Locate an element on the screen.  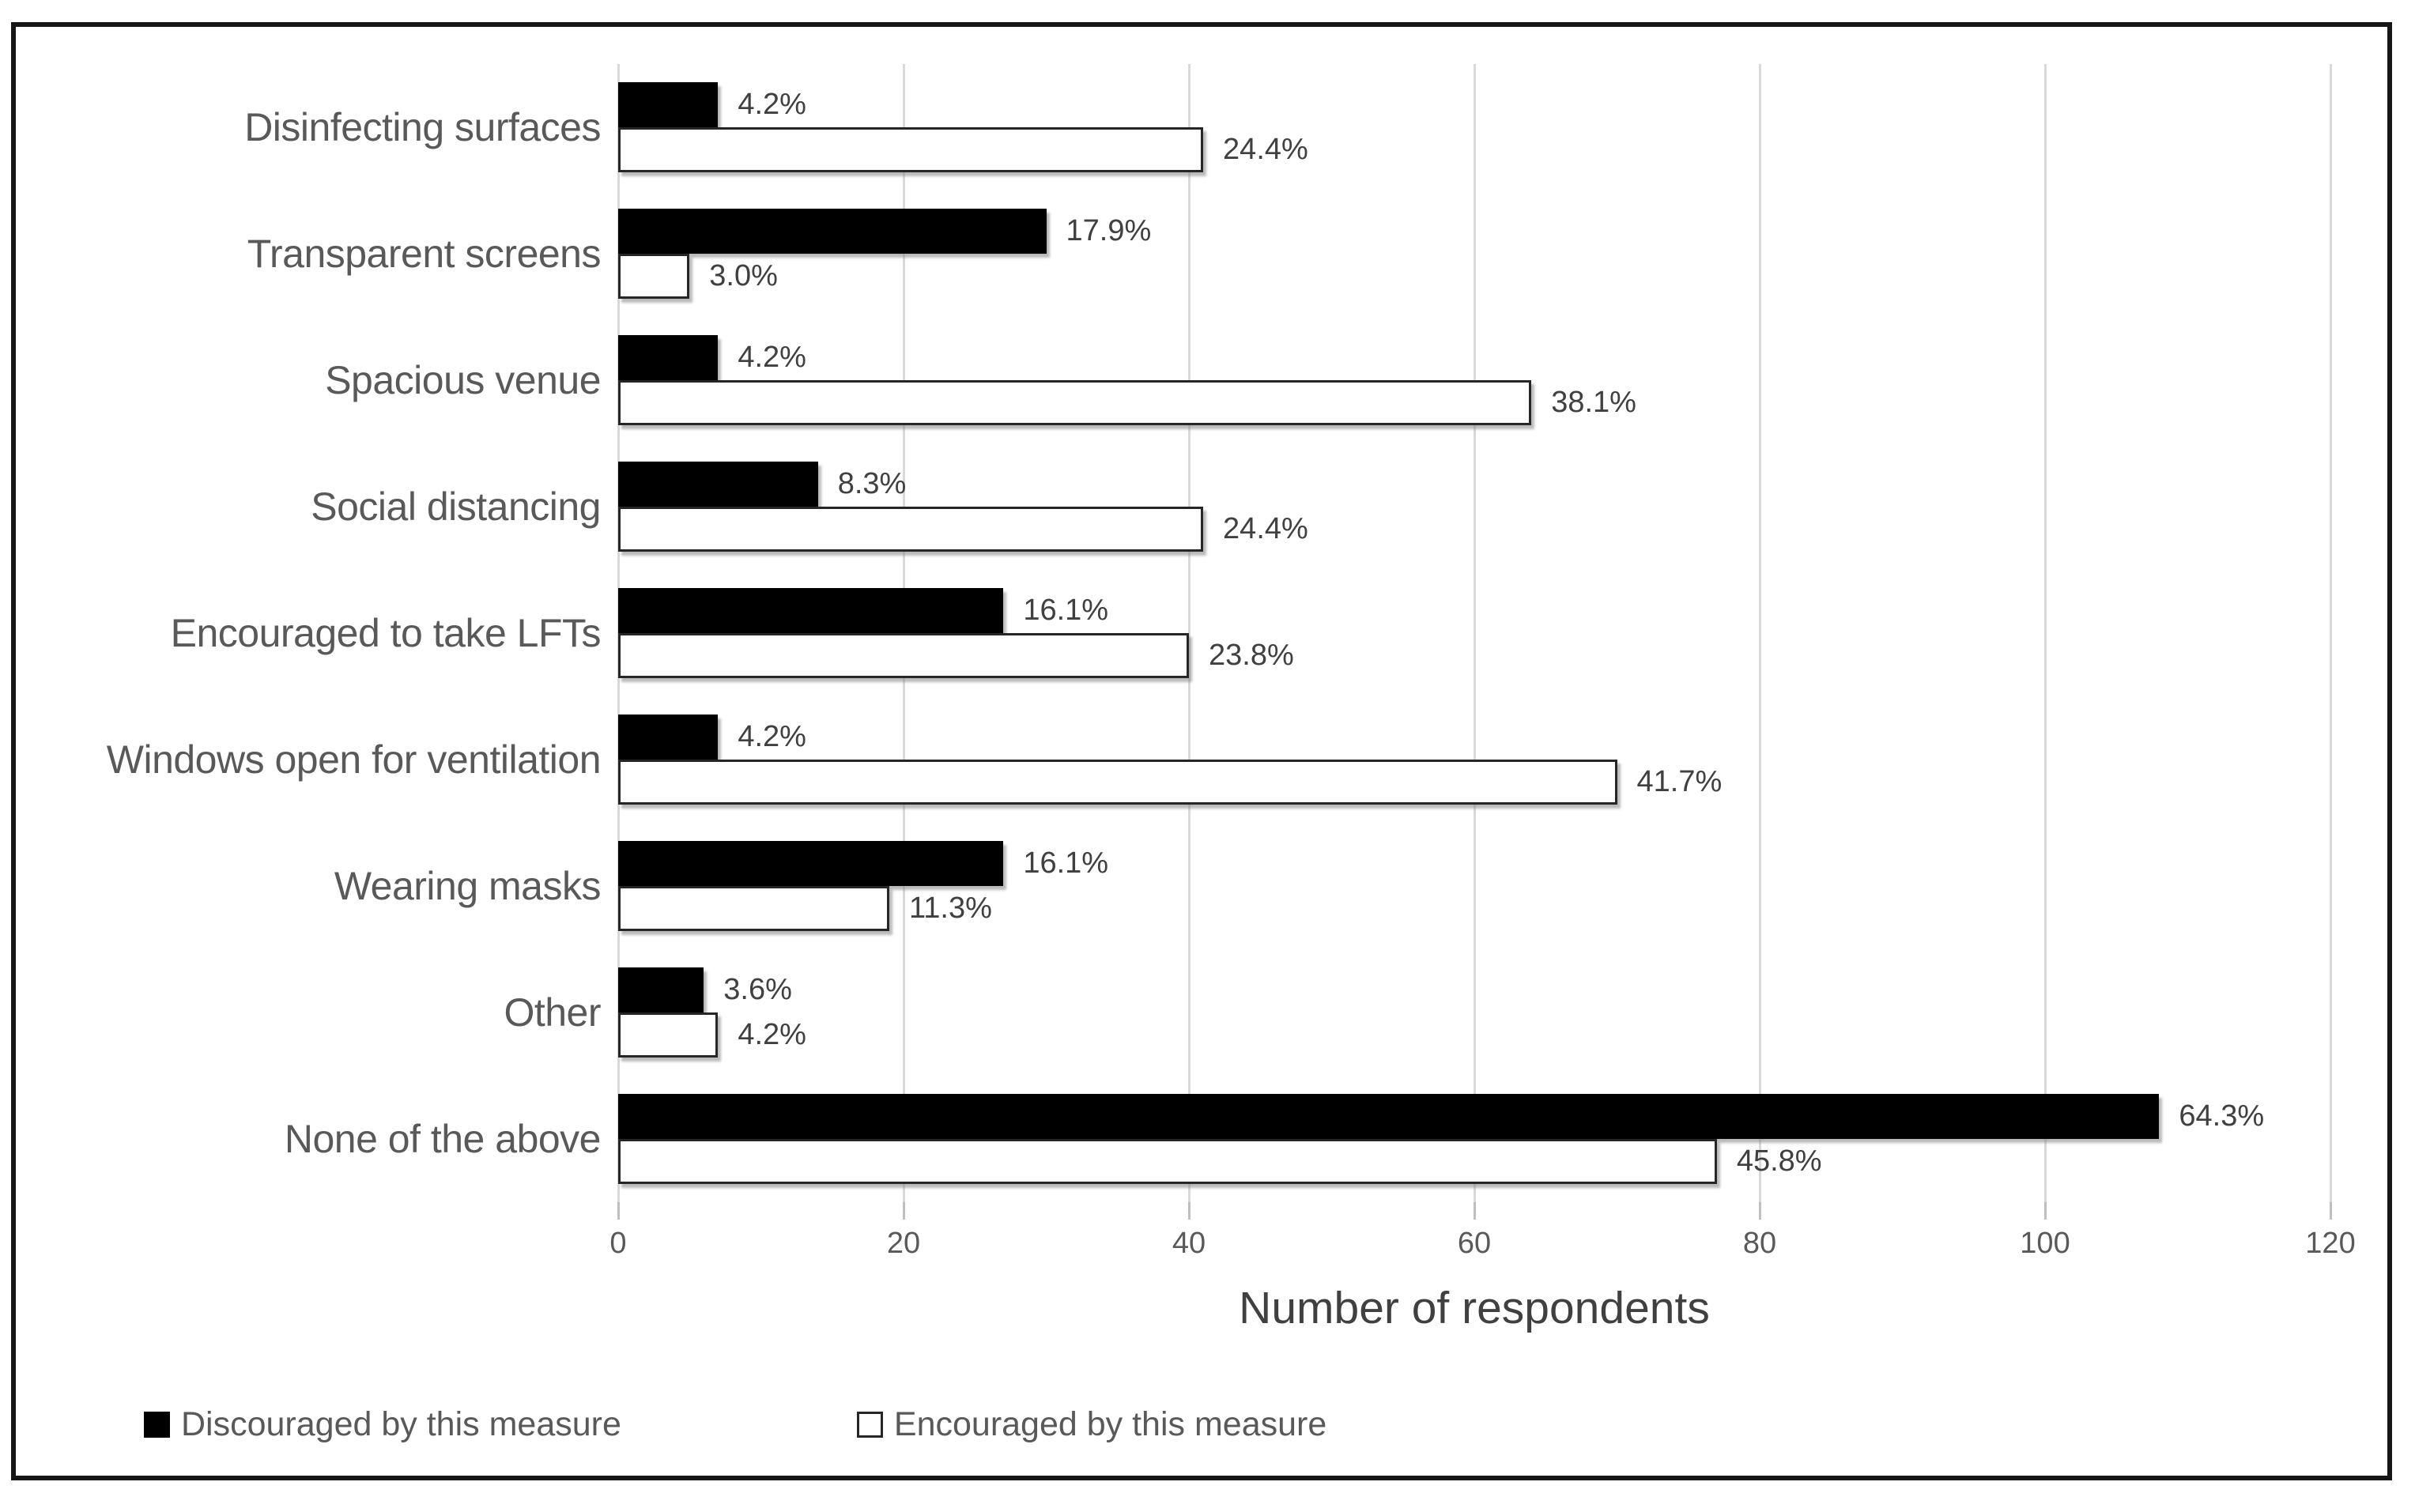
category-label: Other is located at coordinates (552, 1012).